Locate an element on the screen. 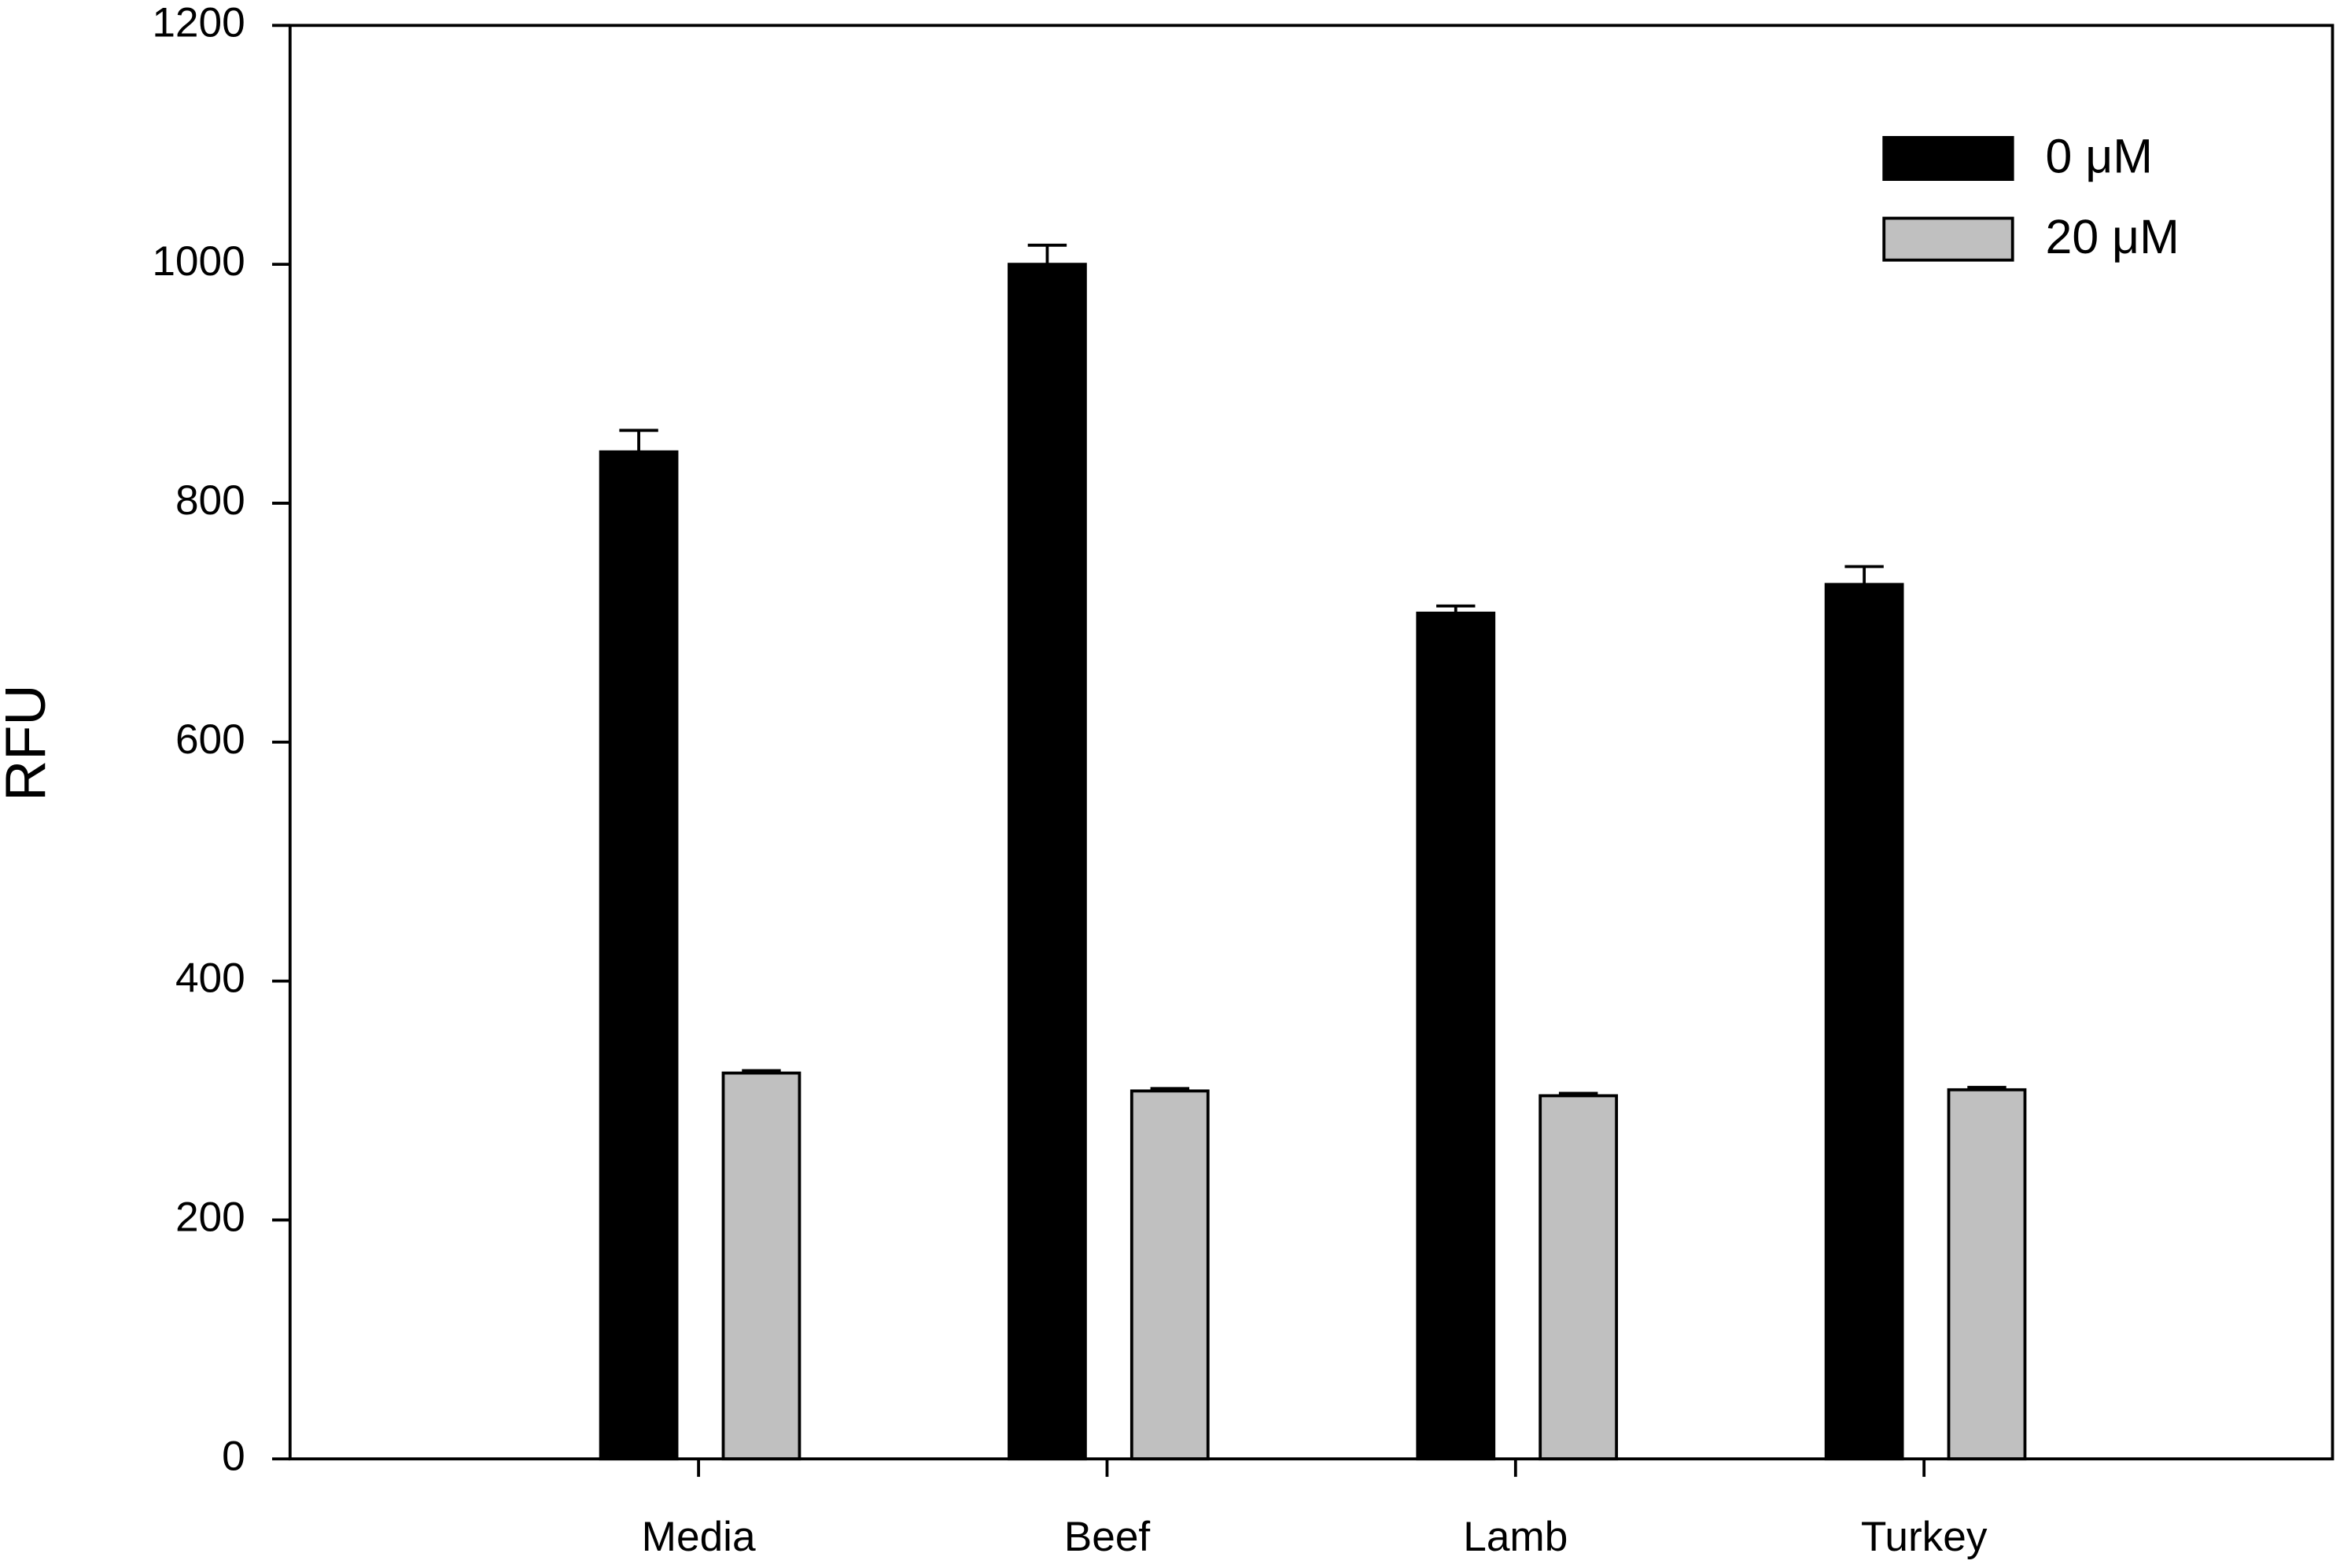 The image size is (2340, 1568). x-tick-label: Media is located at coordinates (699, 1537).